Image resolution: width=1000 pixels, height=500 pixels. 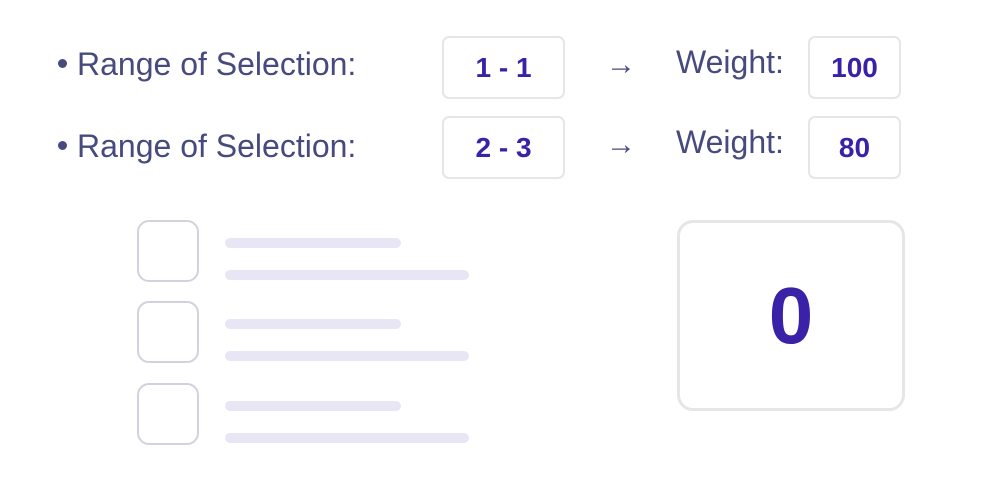 I want to click on option-3-checkbox, so click(x=168, y=414).